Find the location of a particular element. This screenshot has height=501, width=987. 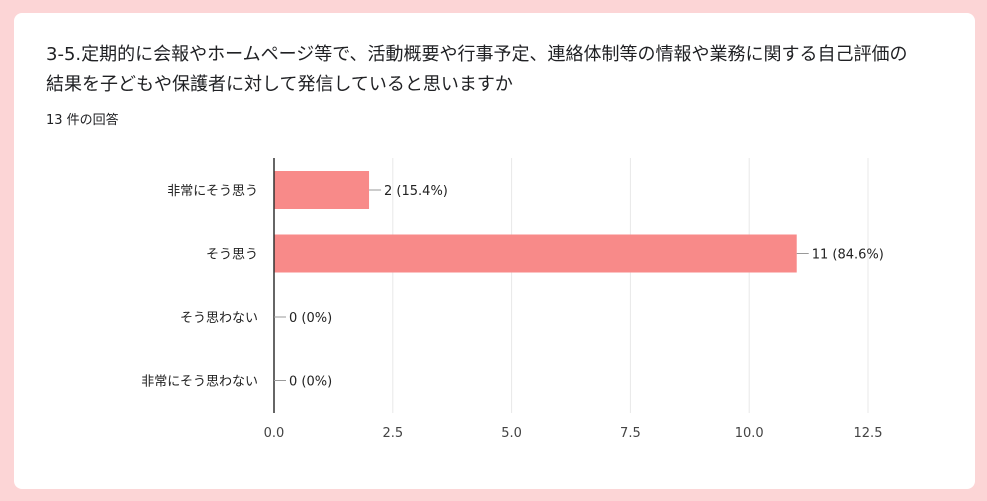

x-tick-label: 10.0 is located at coordinates (749, 433).